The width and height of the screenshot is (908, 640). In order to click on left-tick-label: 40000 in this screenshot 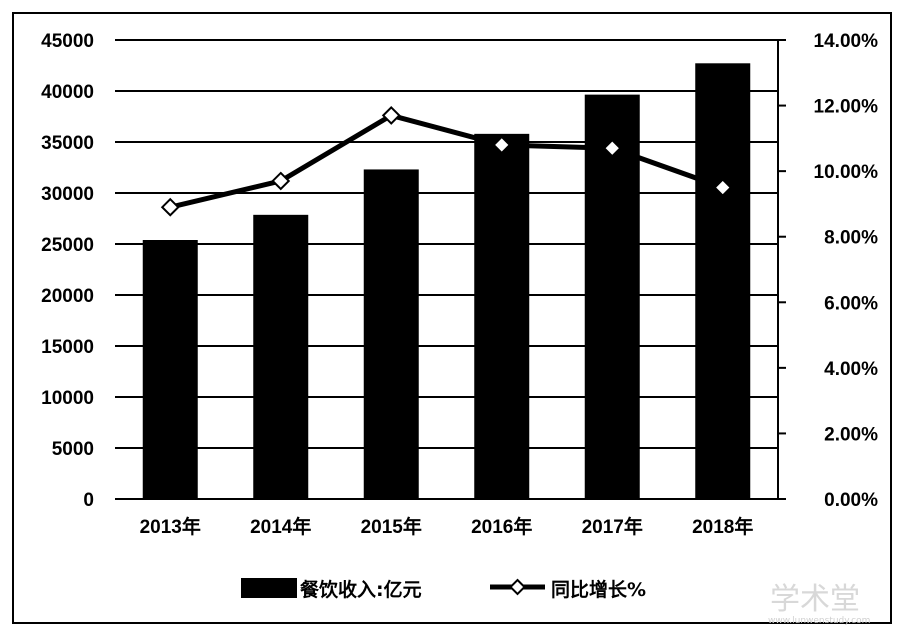, I will do `click(67, 92)`.